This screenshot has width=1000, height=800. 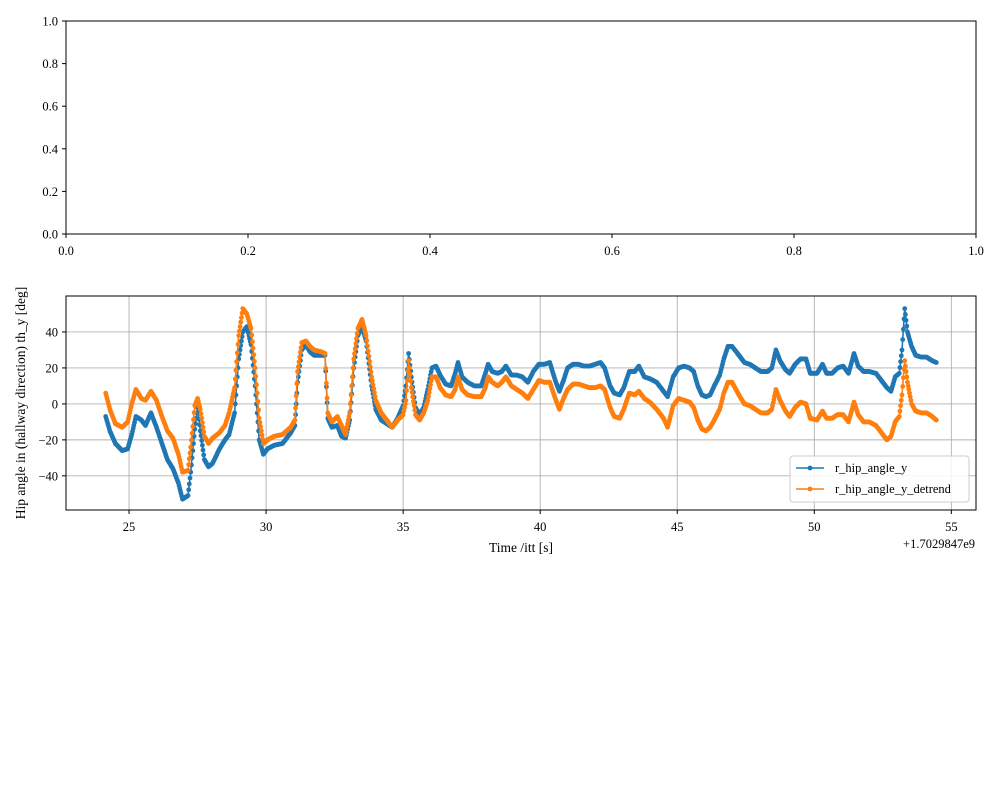 What do you see at coordinates (879, 479) in the screenshot?
I see `legend: r_hip_angle_y r_hip_angle_y_detrend` at bounding box center [879, 479].